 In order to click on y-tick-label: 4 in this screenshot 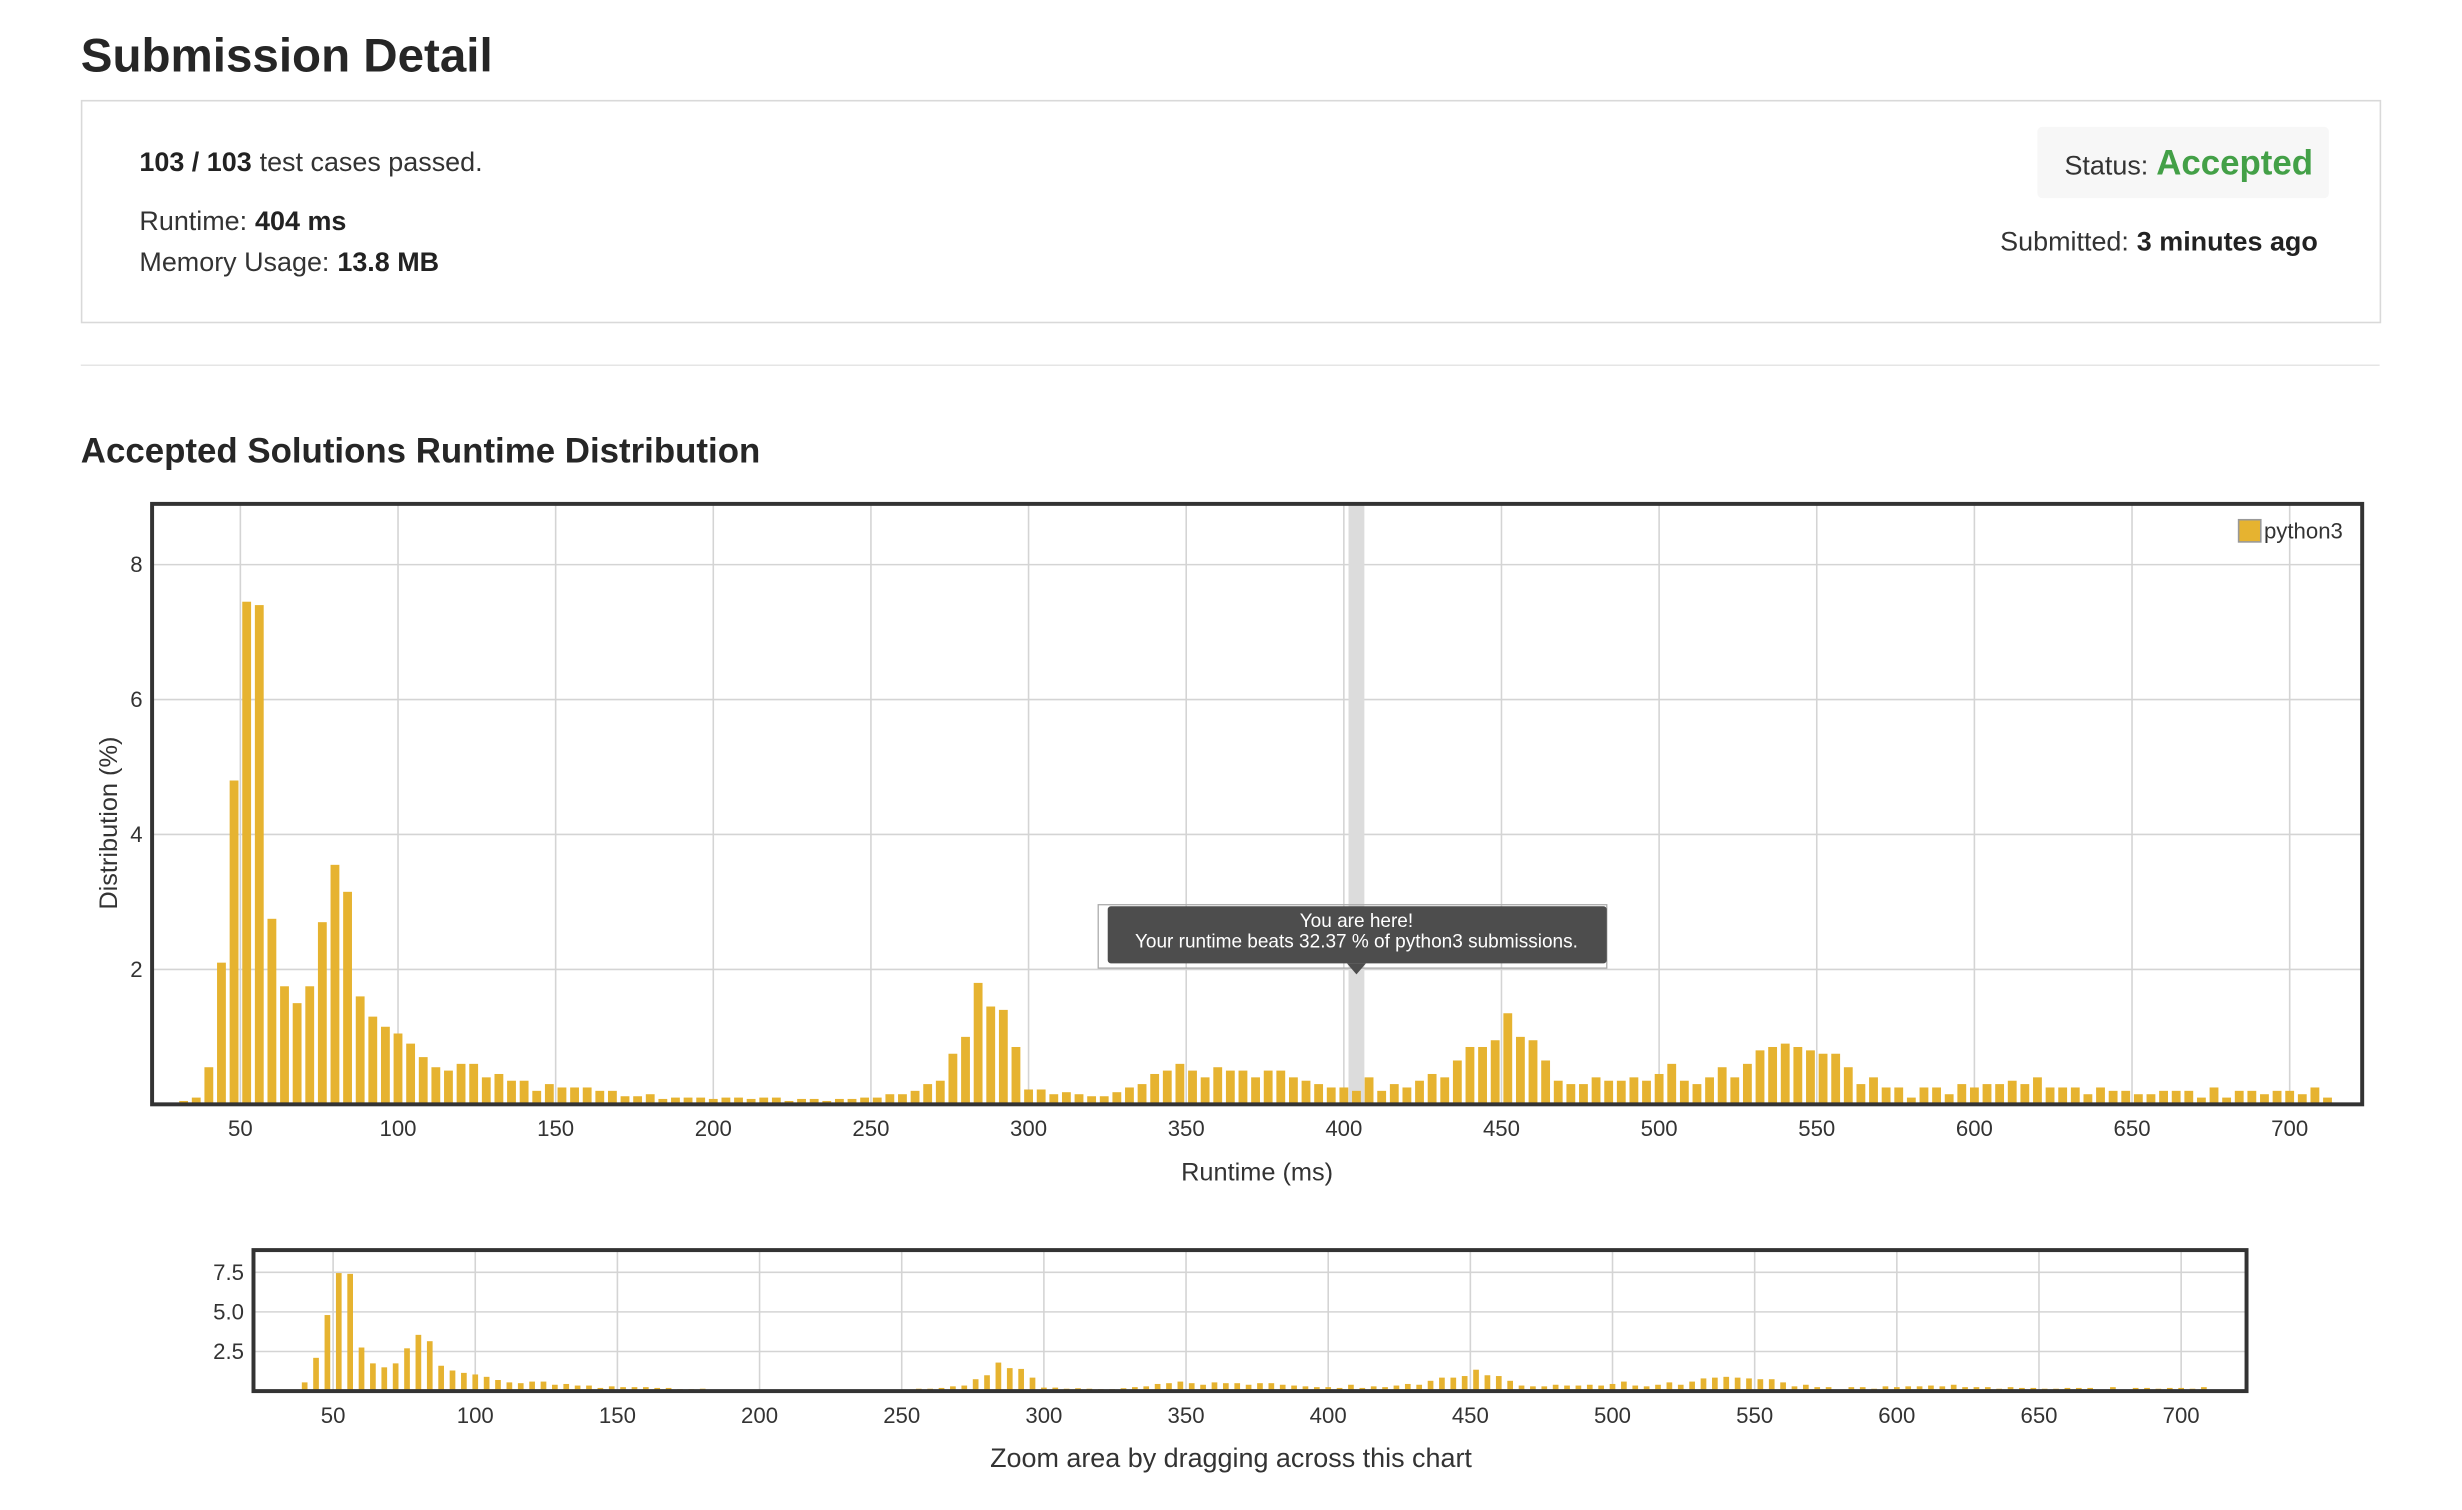, I will do `click(136, 834)`.